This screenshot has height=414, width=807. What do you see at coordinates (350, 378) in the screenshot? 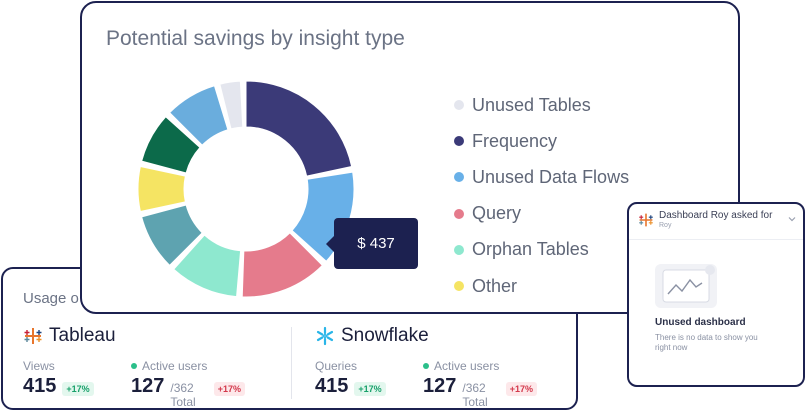
I see `snowflake-queries-metric: Queries 415 +17%` at bounding box center [350, 378].